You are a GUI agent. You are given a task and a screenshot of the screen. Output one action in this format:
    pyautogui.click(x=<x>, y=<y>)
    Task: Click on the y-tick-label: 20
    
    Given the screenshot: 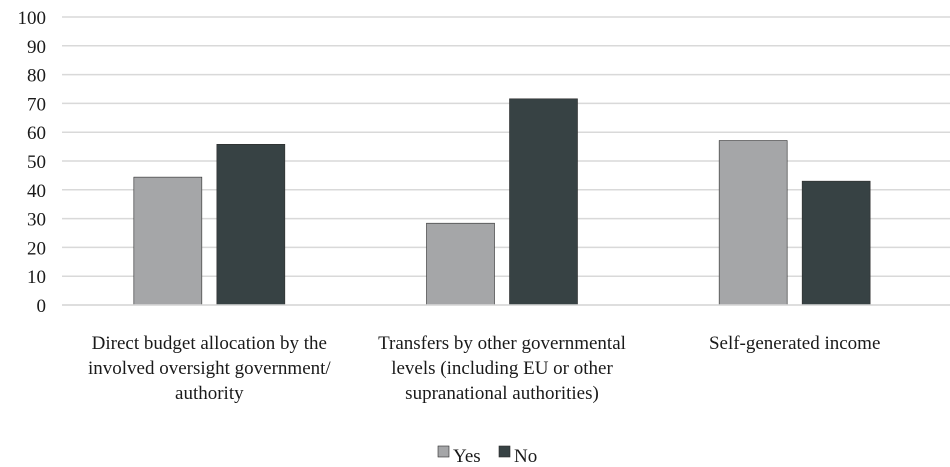 What is the action you would take?
    pyautogui.click(x=36, y=248)
    